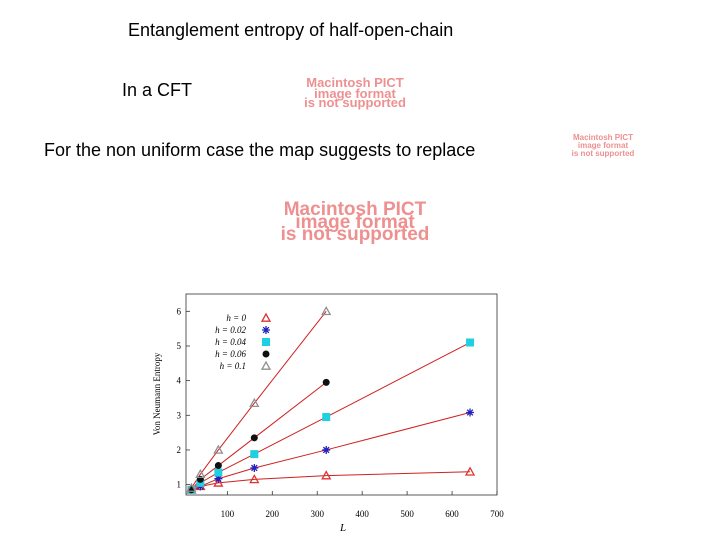 The width and height of the screenshot is (720, 540). What do you see at coordinates (452, 514) in the screenshot?
I see `x-tick-label: 600` at bounding box center [452, 514].